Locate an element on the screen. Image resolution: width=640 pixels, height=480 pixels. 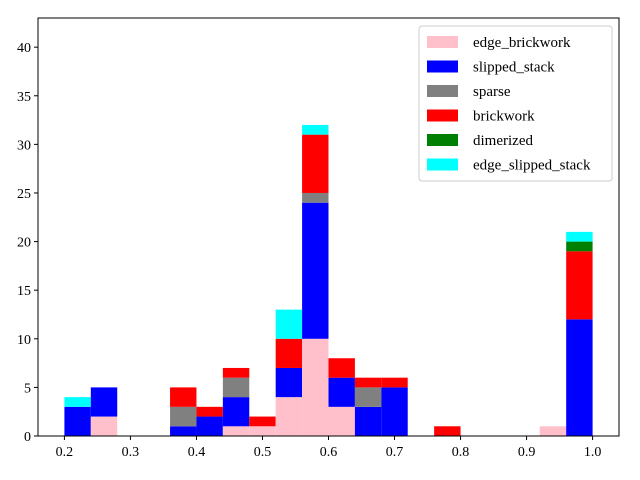
x-tick-label: 1.0 is located at coordinates (593, 452).